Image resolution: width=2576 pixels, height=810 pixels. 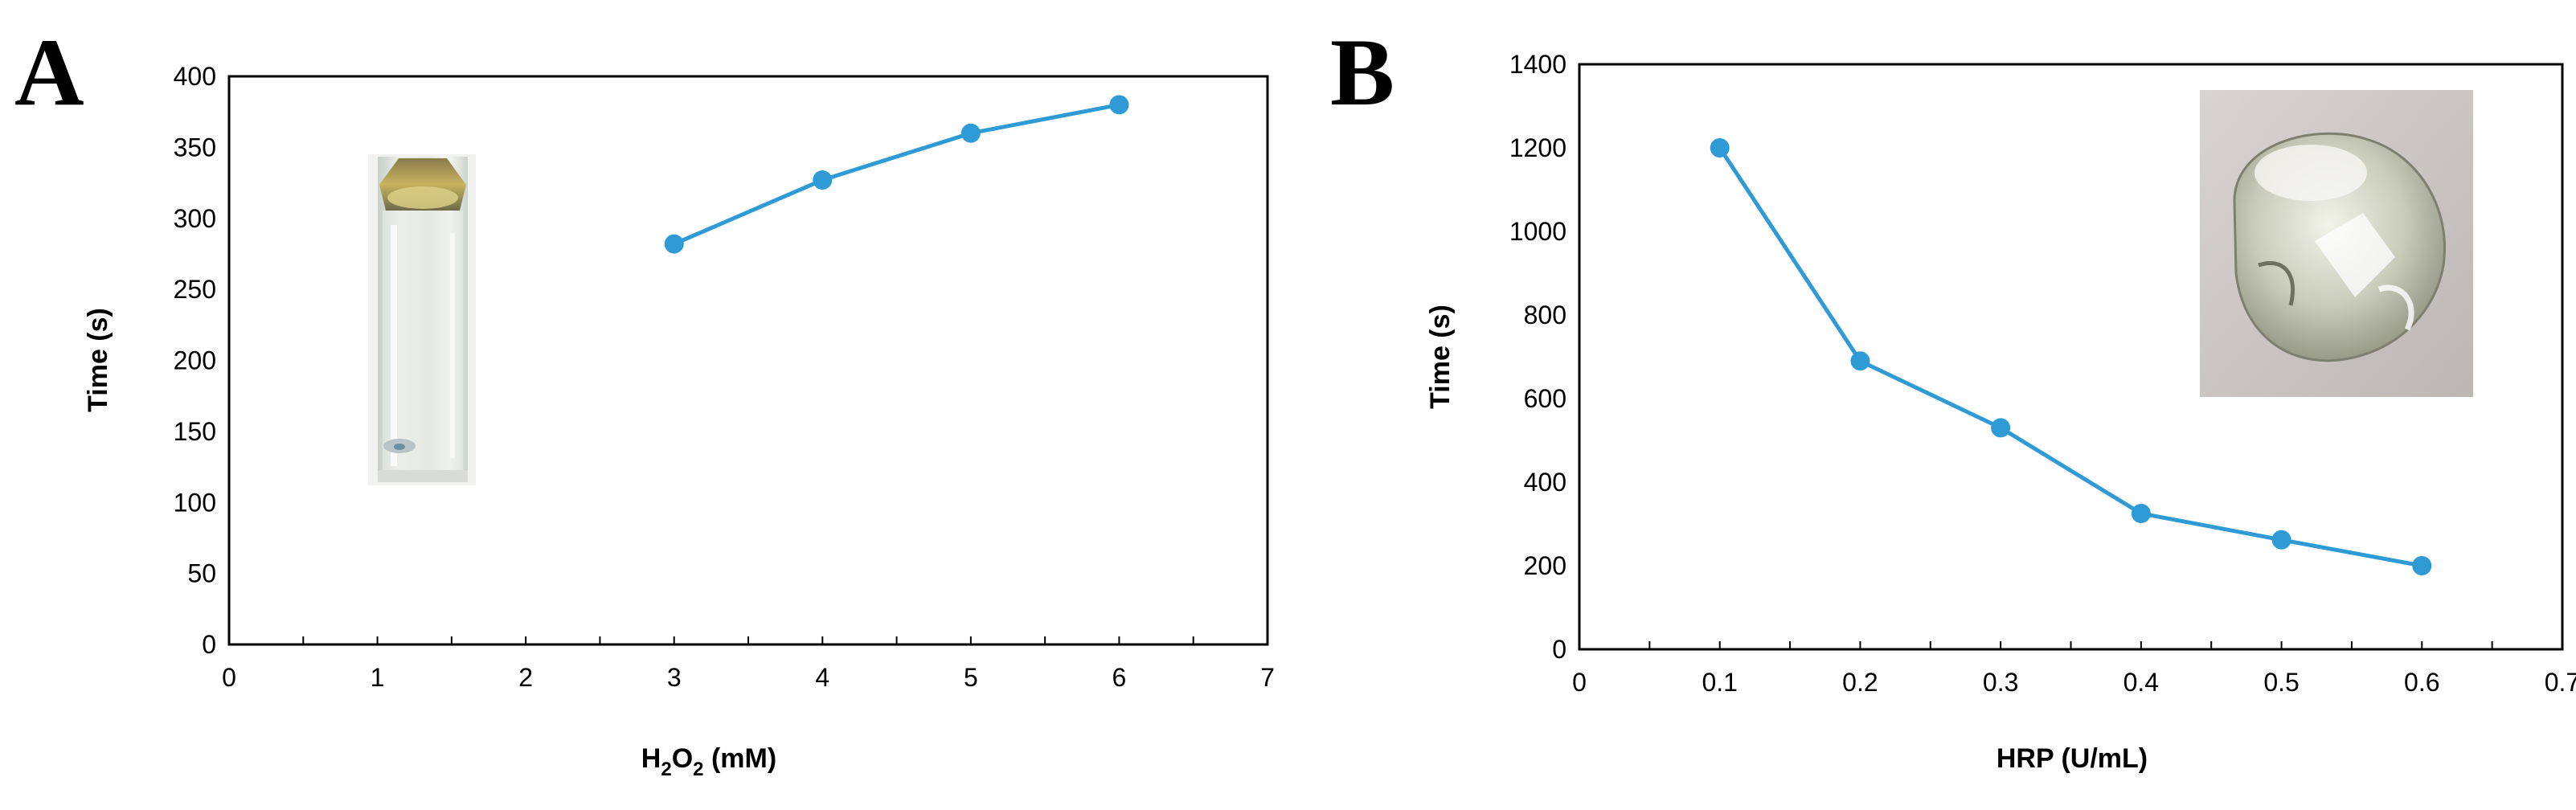 I want to click on x-tick-label-b: 0.3, so click(x=2000, y=683).